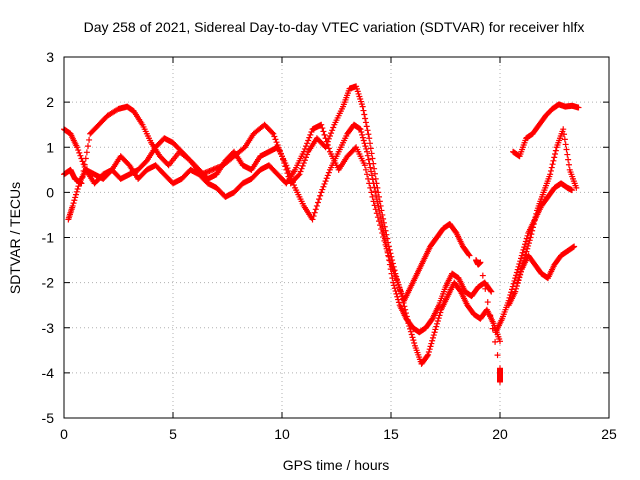  Describe the element at coordinates (50, 192) in the screenshot. I see `y-tick-label: 0` at that location.